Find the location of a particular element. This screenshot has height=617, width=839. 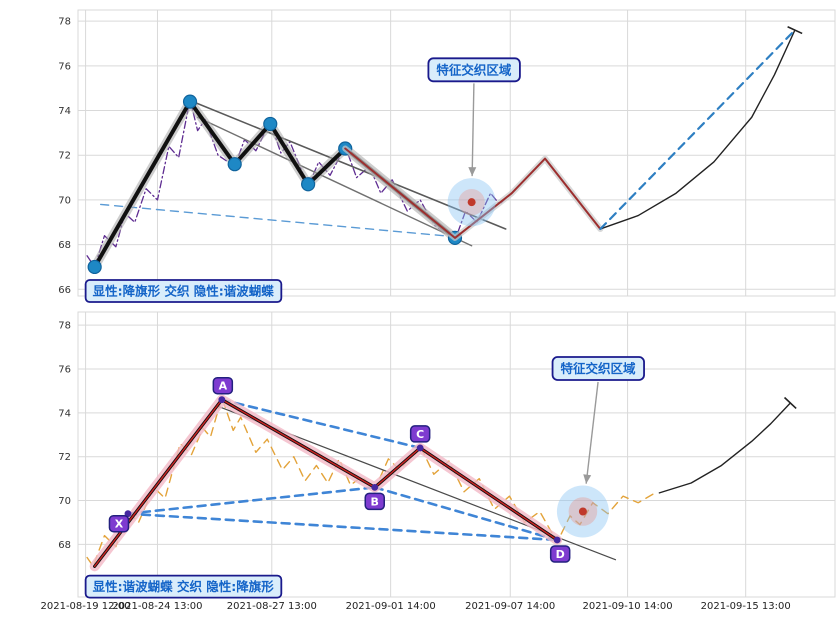

x-tick-label: 2021-08-19 12:00 is located at coordinates (86, 606).